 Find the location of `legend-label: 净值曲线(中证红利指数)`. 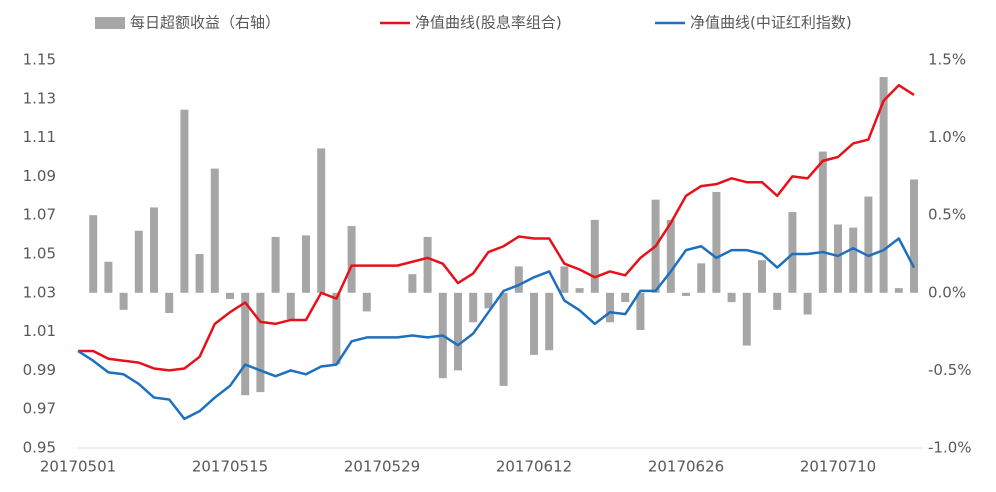

legend-label: 净值曲线(中证红利指数) is located at coordinates (771, 23).